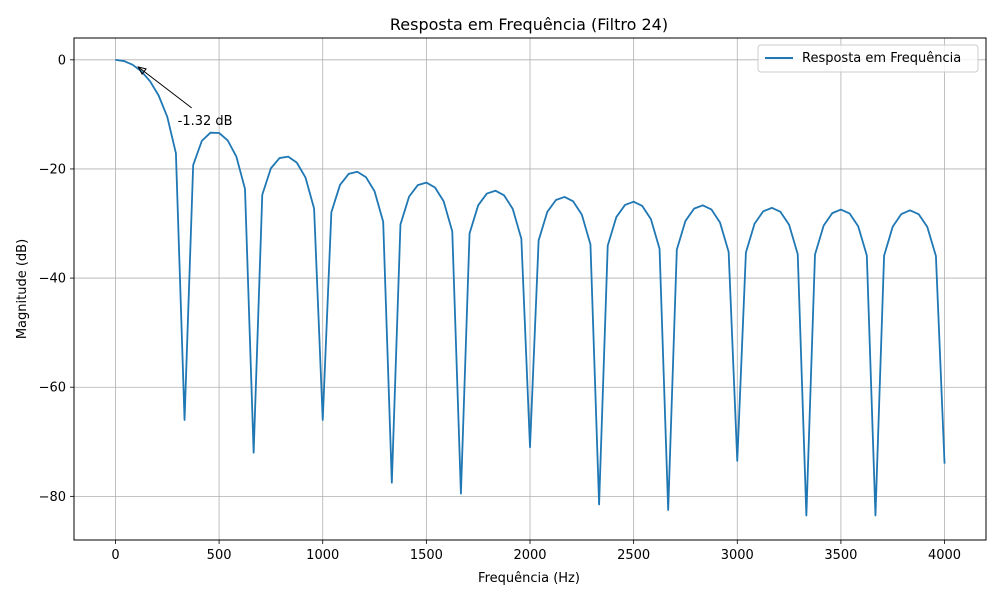 The image size is (1000, 600). What do you see at coordinates (52, 388) in the screenshot?
I see `y-tick-label: −60` at bounding box center [52, 388].